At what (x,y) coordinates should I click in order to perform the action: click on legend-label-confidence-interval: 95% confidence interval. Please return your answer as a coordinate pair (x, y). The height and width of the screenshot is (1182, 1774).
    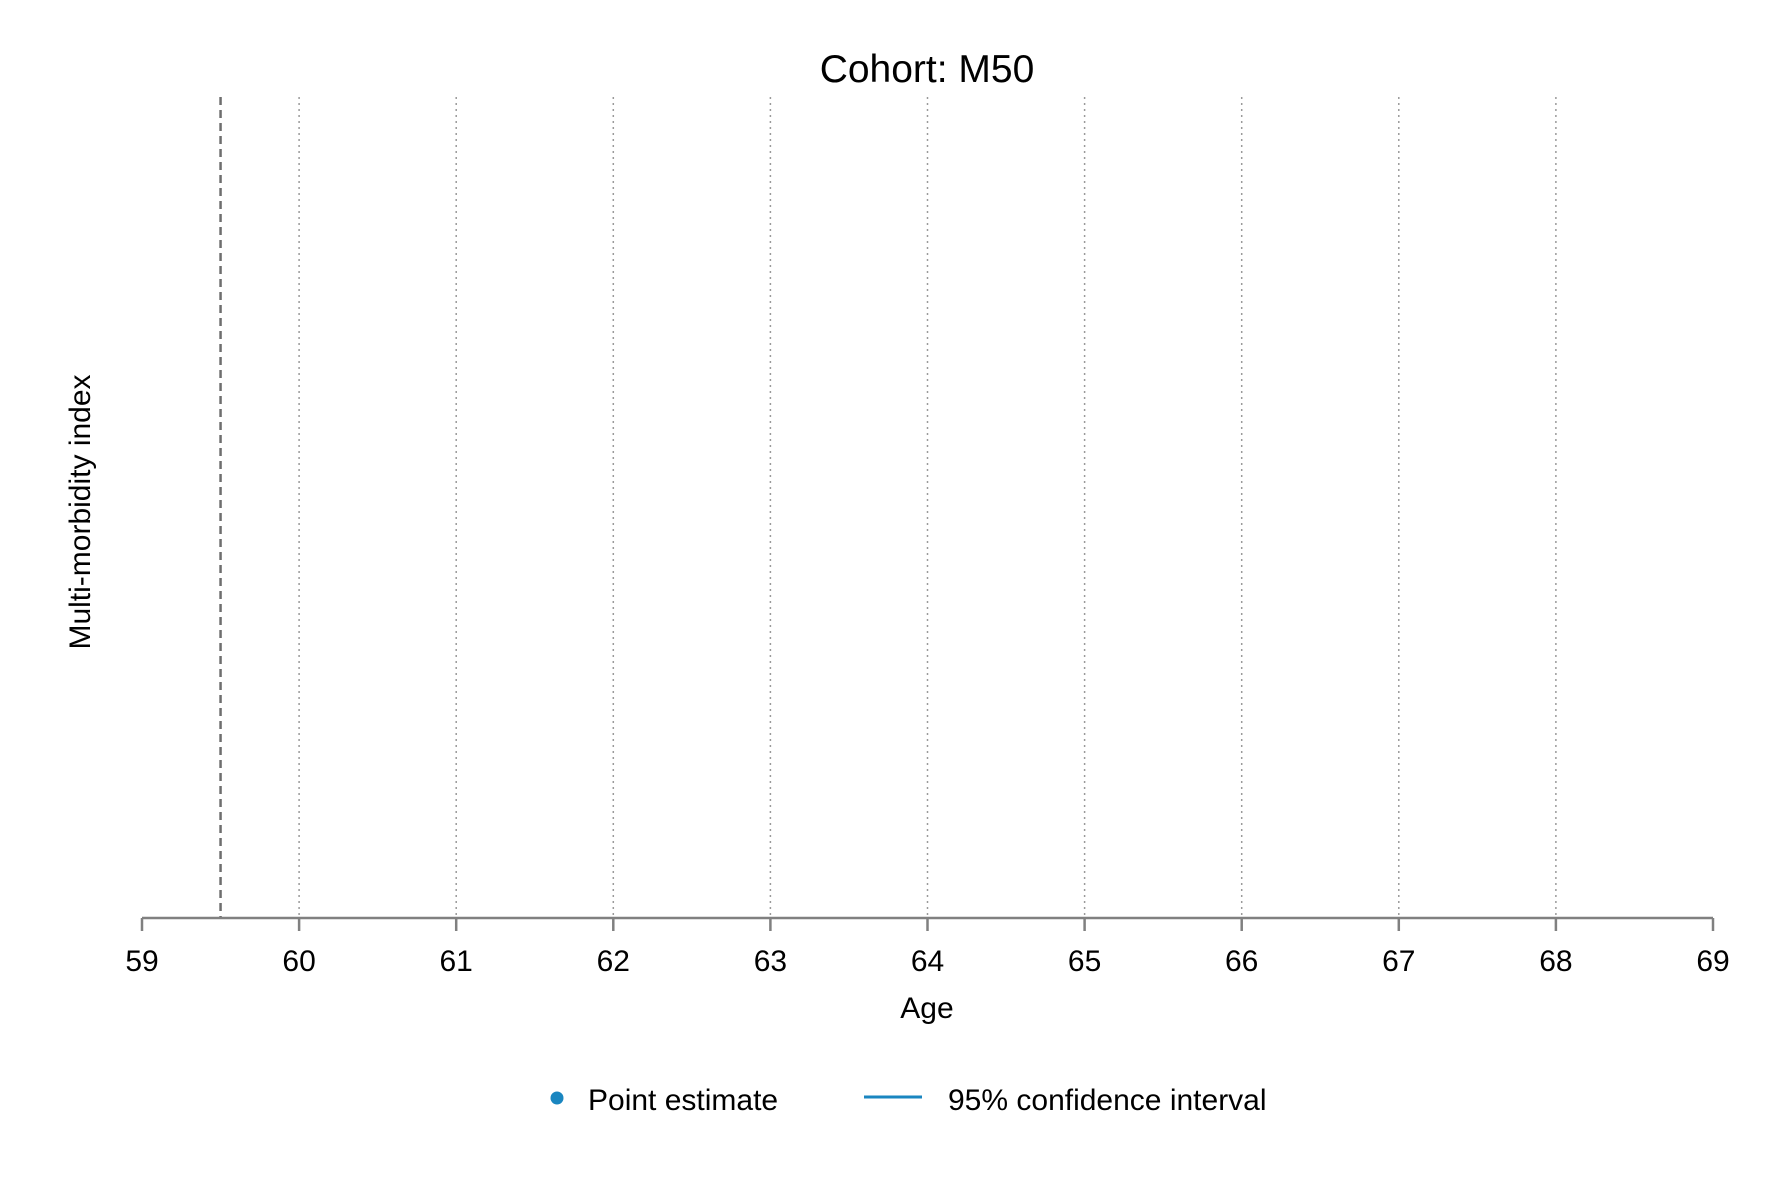
    Looking at the image, I should click on (1107, 1100).